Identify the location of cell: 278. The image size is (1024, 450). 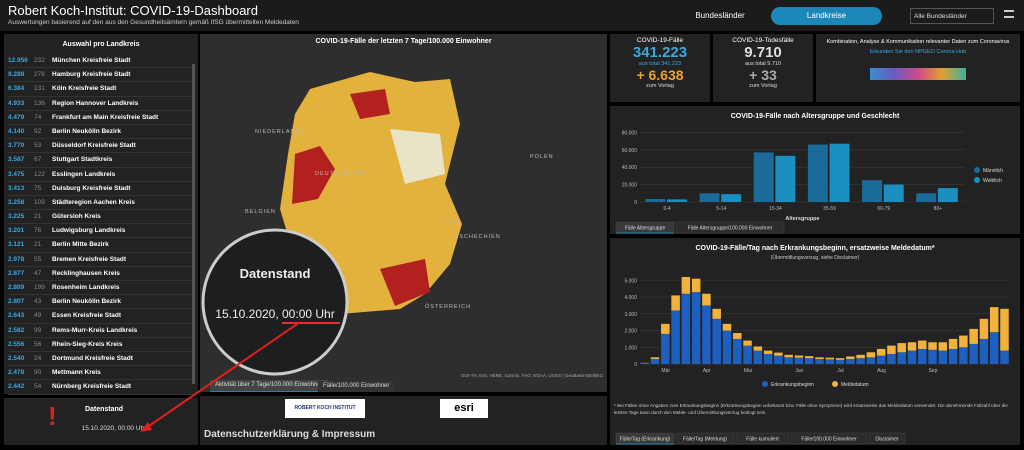
(43, 74).